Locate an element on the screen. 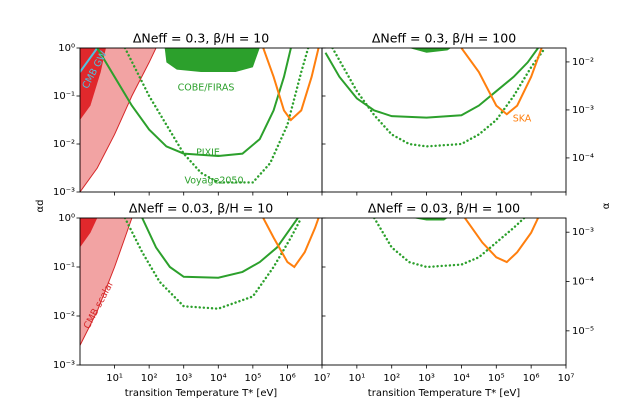 Image resolution: width=630 pixels, height=420 pixels. y-axis-label: αd is located at coordinates (40, 206).